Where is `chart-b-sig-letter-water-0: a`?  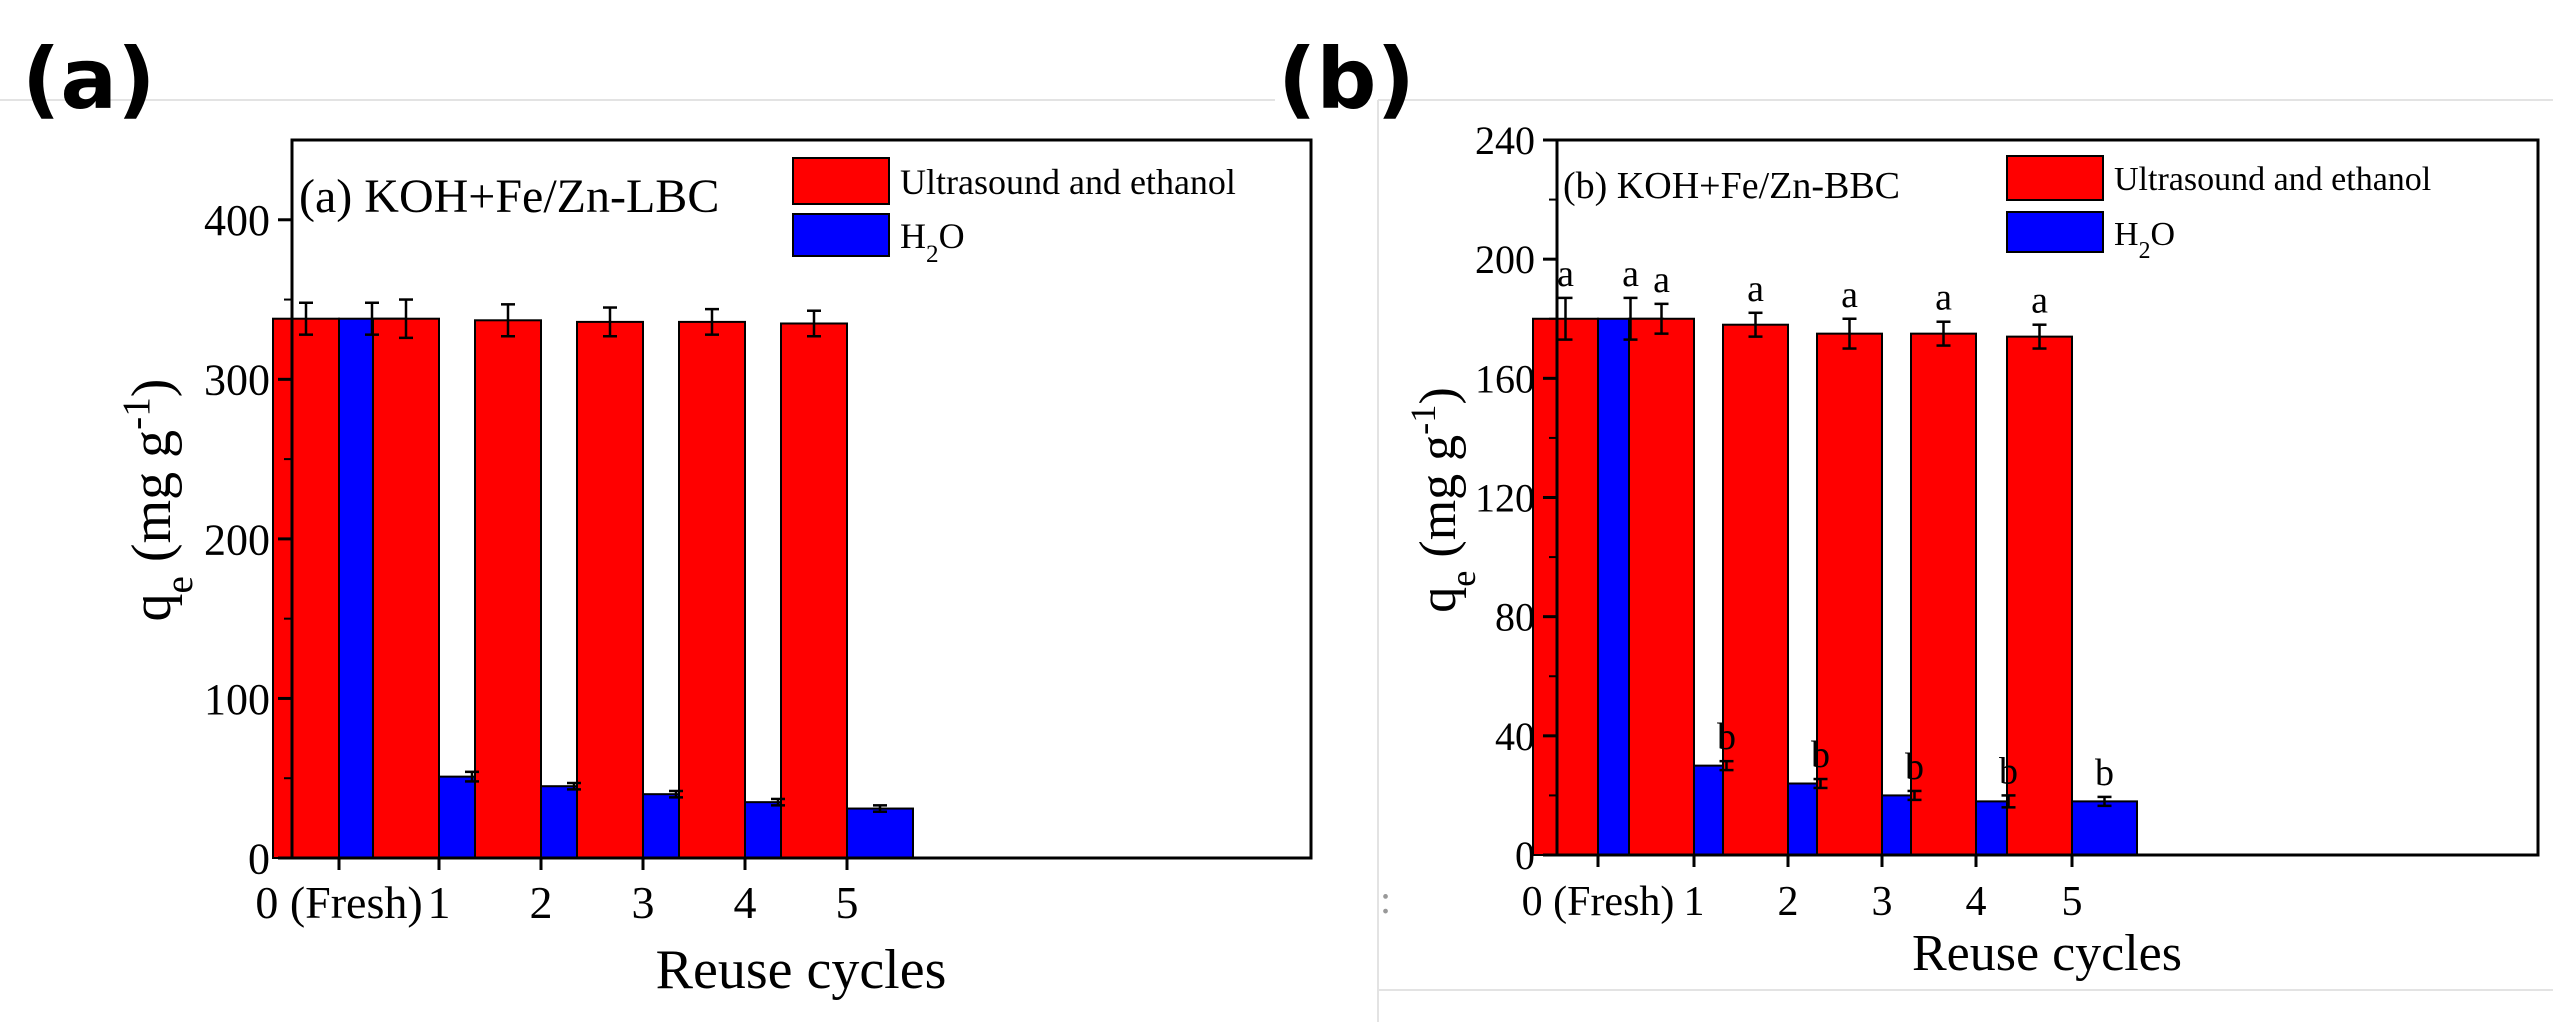 chart-b-sig-letter-water-0: a is located at coordinates (1630, 274).